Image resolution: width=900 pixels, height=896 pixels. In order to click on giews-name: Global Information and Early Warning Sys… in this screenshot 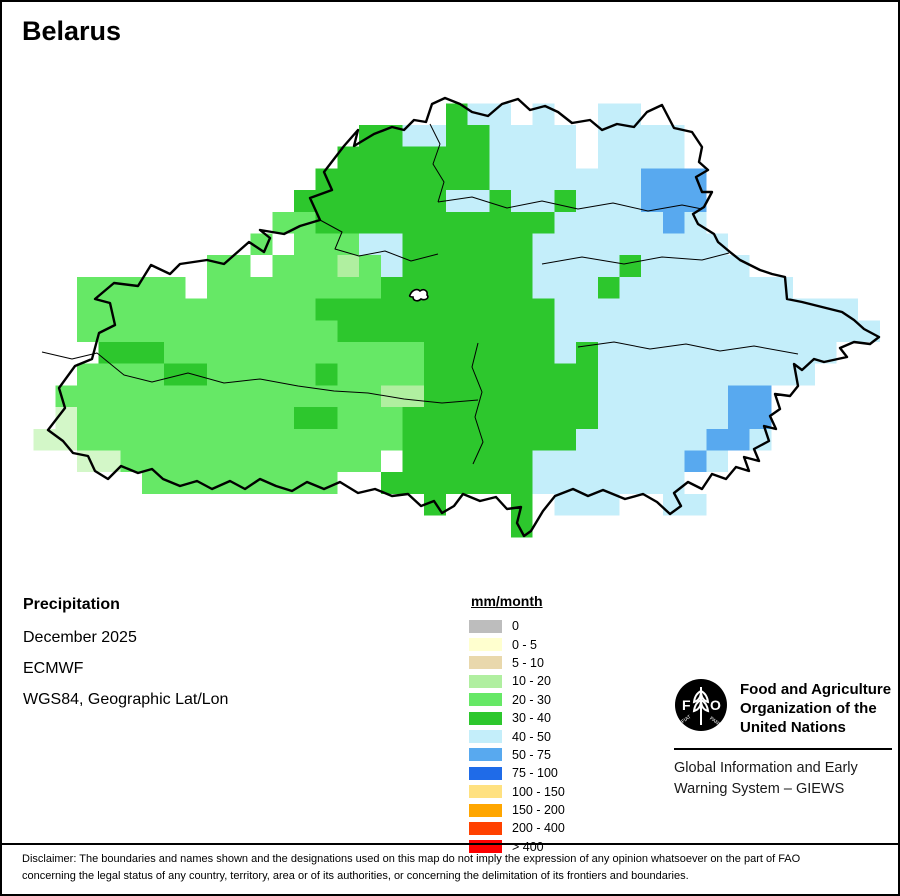, I will do `click(766, 778)`.